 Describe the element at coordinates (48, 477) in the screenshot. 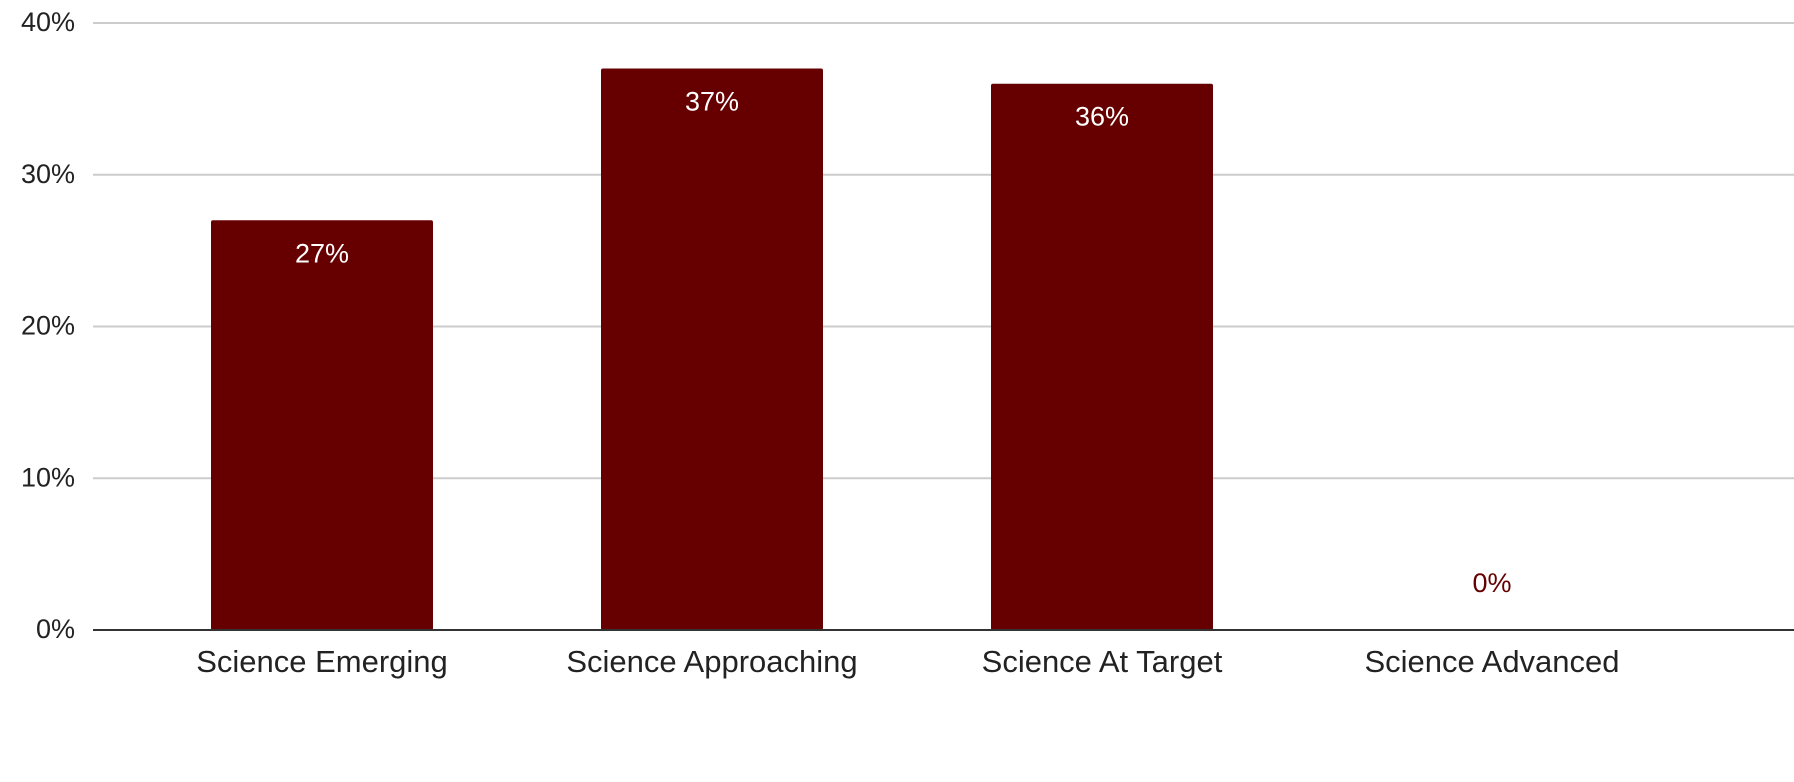

I see `y-tick-label: 10%` at that location.